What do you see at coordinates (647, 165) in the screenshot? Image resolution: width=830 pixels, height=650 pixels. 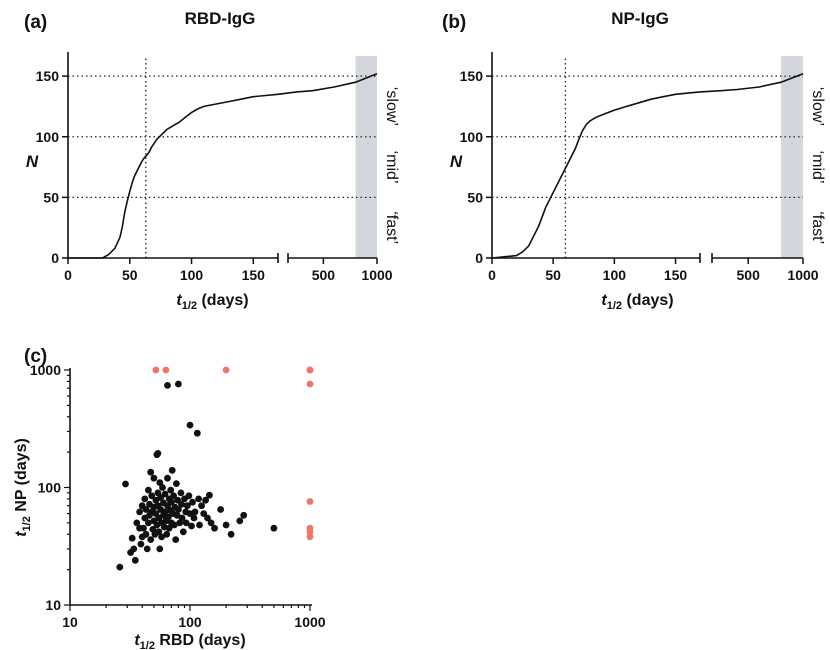 I see `panel-b-cumulative-line` at bounding box center [647, 165].